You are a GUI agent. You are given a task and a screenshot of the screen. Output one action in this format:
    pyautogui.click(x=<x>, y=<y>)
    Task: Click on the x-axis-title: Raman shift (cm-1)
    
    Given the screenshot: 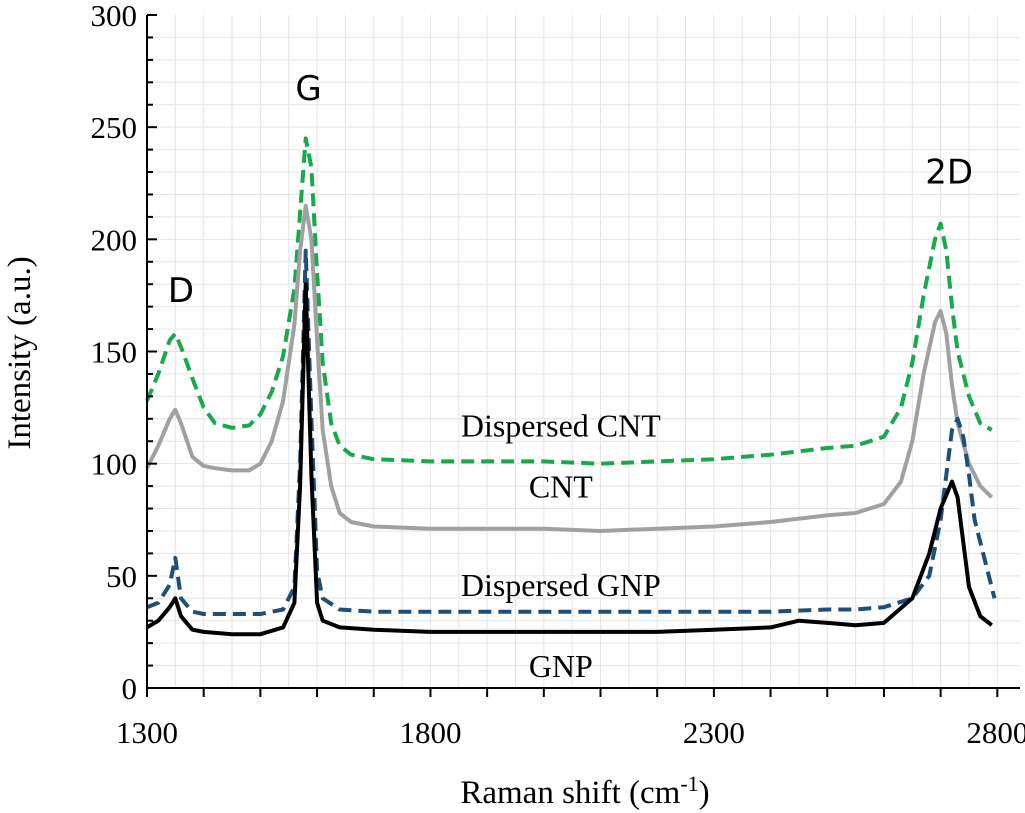 What is the action you would take?
    pyautogui.click(x=584, y=791)
    